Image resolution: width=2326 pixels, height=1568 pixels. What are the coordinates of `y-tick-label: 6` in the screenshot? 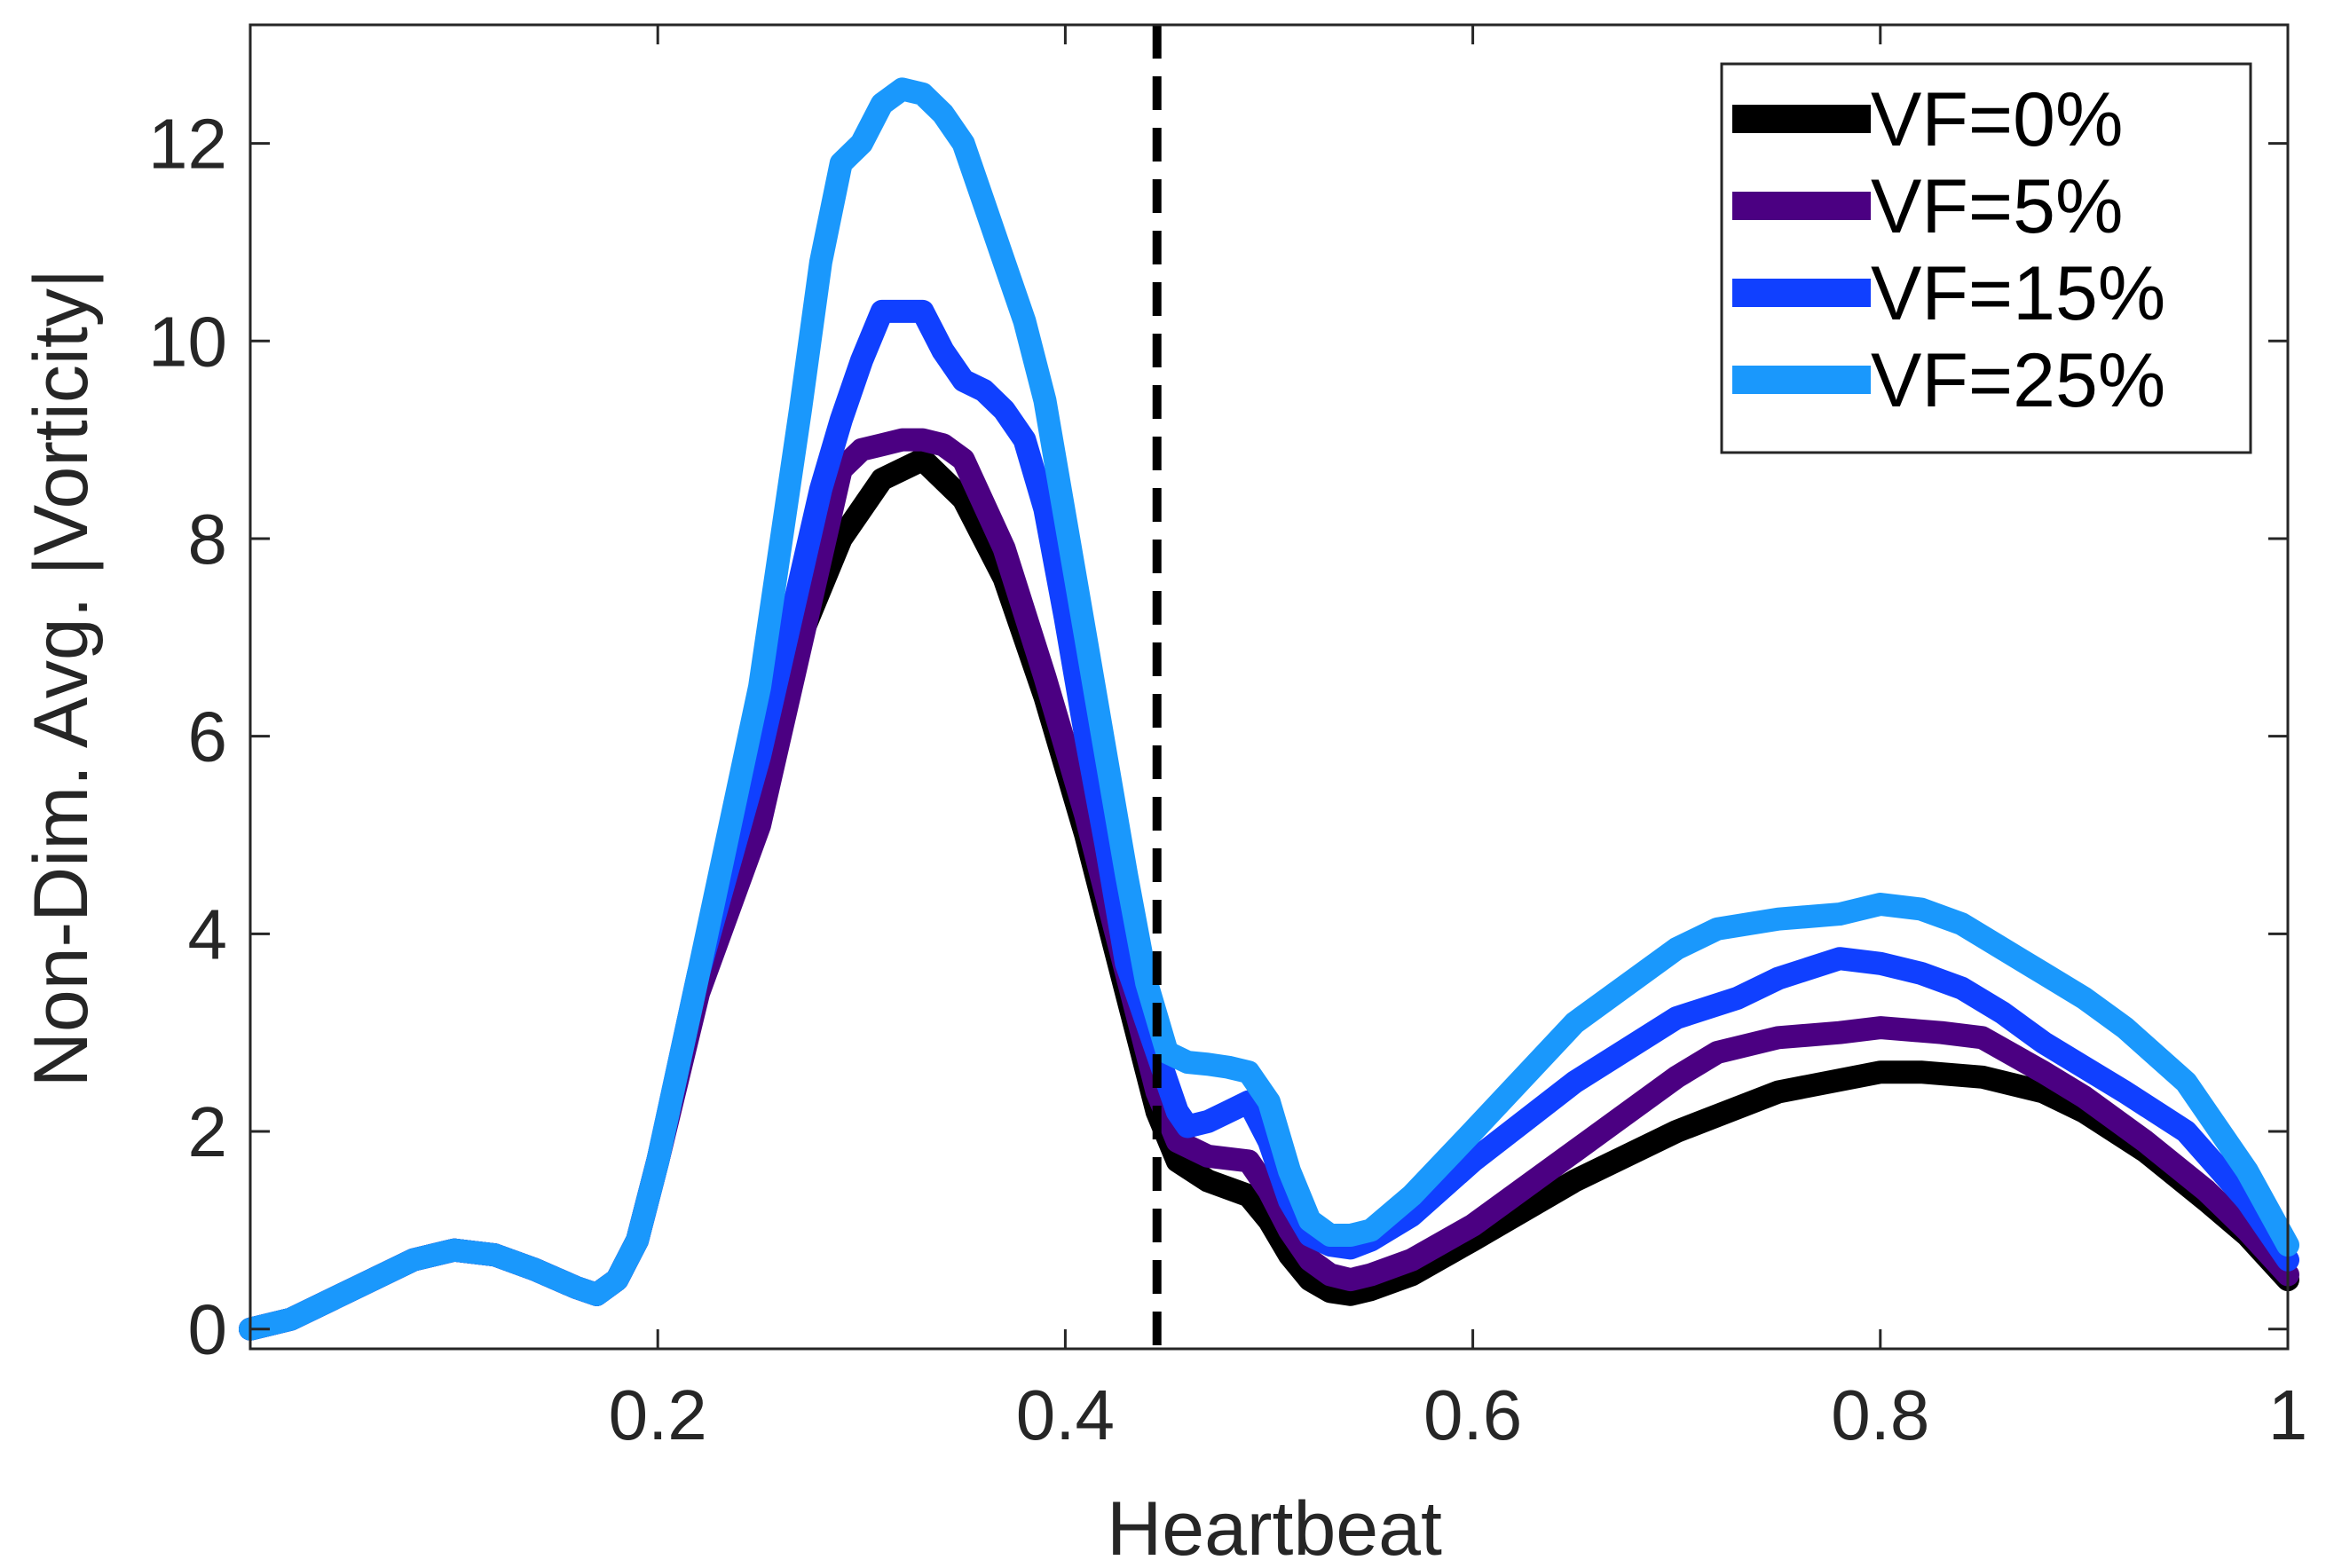 It's located at (208, 736).